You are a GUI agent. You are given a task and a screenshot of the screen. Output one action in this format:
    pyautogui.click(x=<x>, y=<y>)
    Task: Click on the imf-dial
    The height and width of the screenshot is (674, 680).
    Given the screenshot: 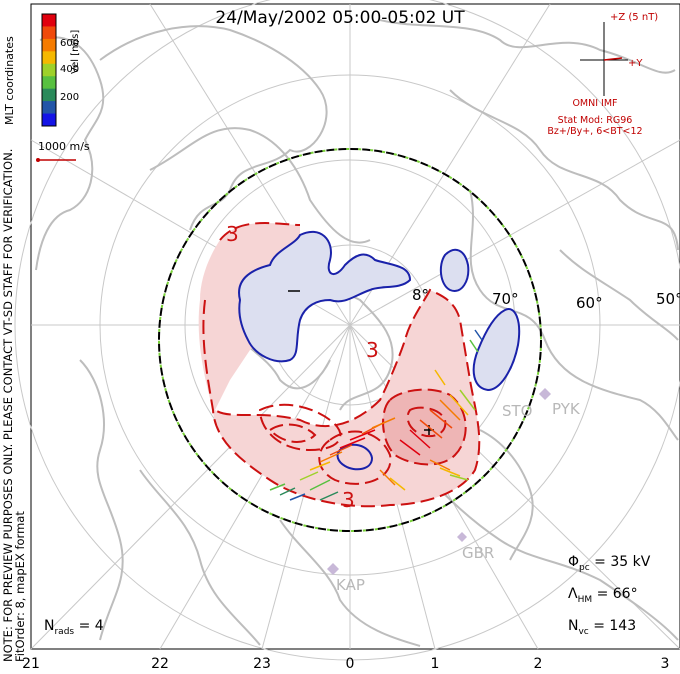 What is the action you would take?
    pyautogui.click(x=604, y=59)
    